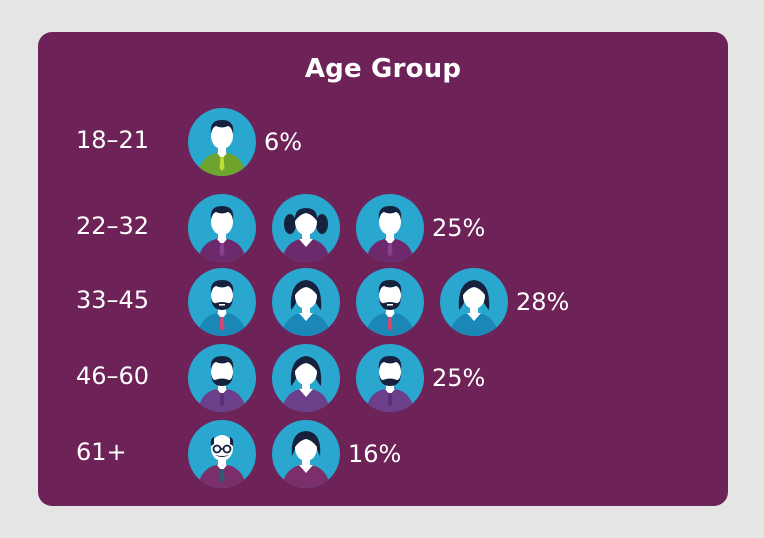 Image resolution: width=764 pixels, height=538 pixels. What do you see at coordinates (375, 454) in the screenshot?
I see `data-label: 16%` at bounding box center [375, 454].